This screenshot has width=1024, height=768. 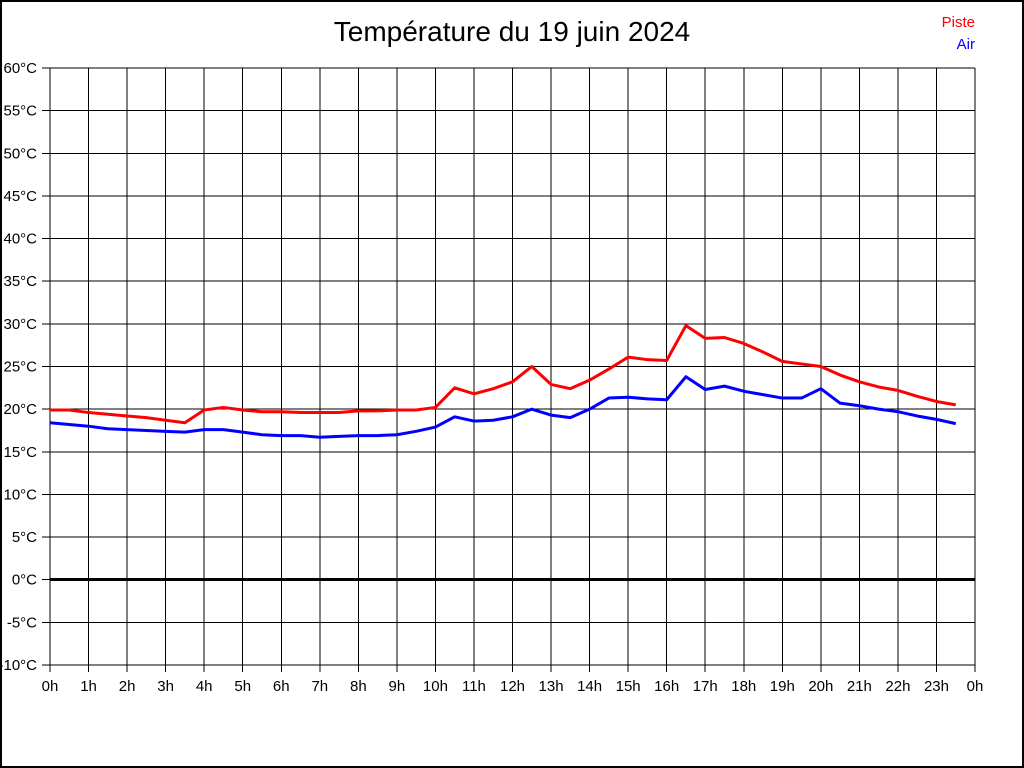 What do you see at coordinates (20, 68) in the screenshot?
I see `y-tick-label: 60°C` at bounding box center [20, 68].